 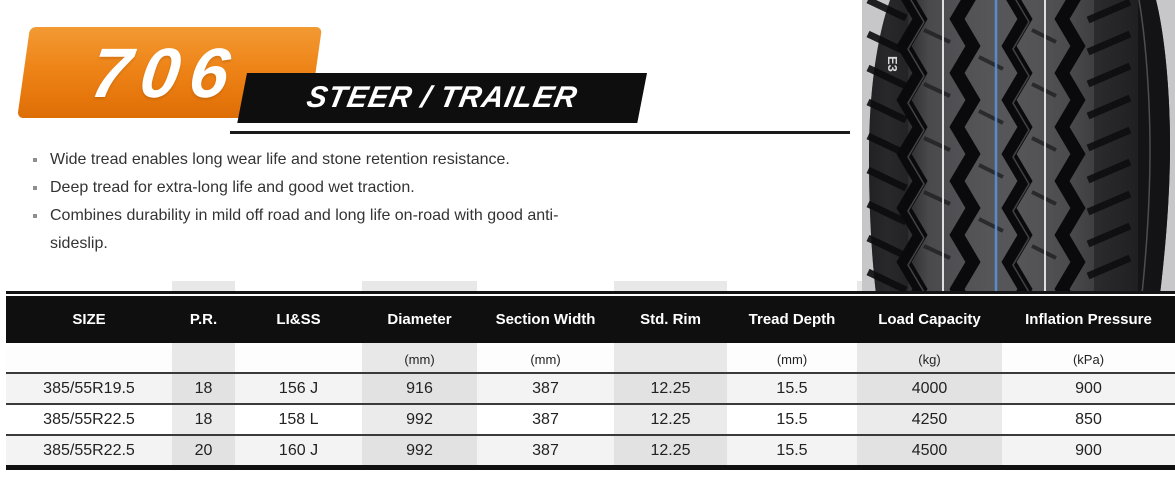 What do you see at coordinates (929, 319) in the screenshot?
I see `col-header-load-capacity: Load Capacity` at bounding box center [929, 319].